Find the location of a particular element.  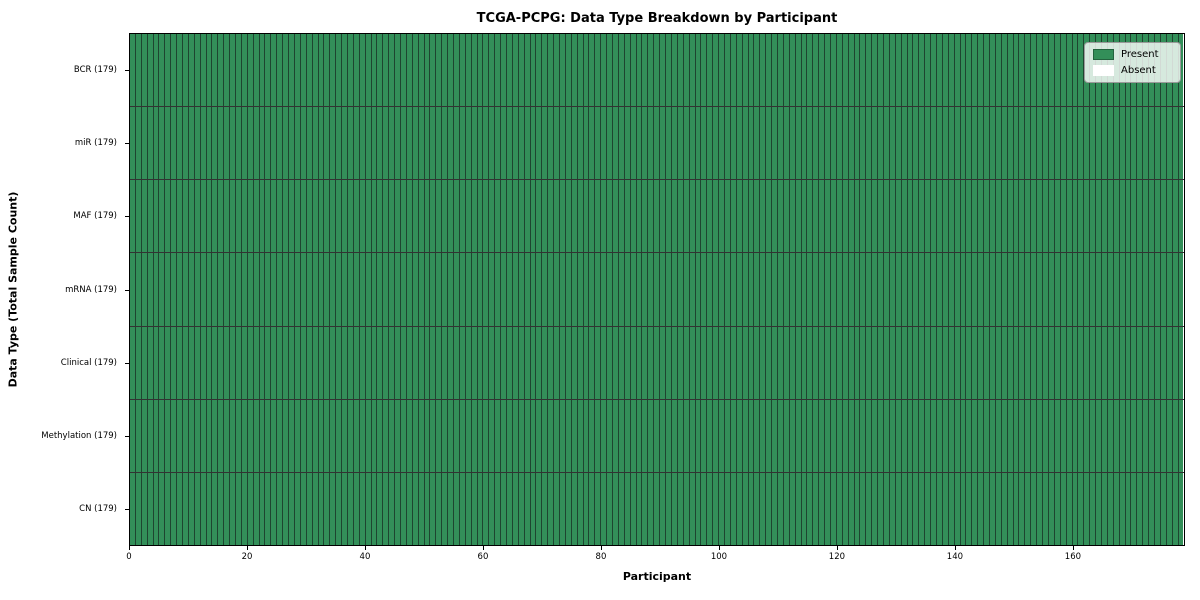

x-tick-label: 60 is located at coordinates (483, 557).